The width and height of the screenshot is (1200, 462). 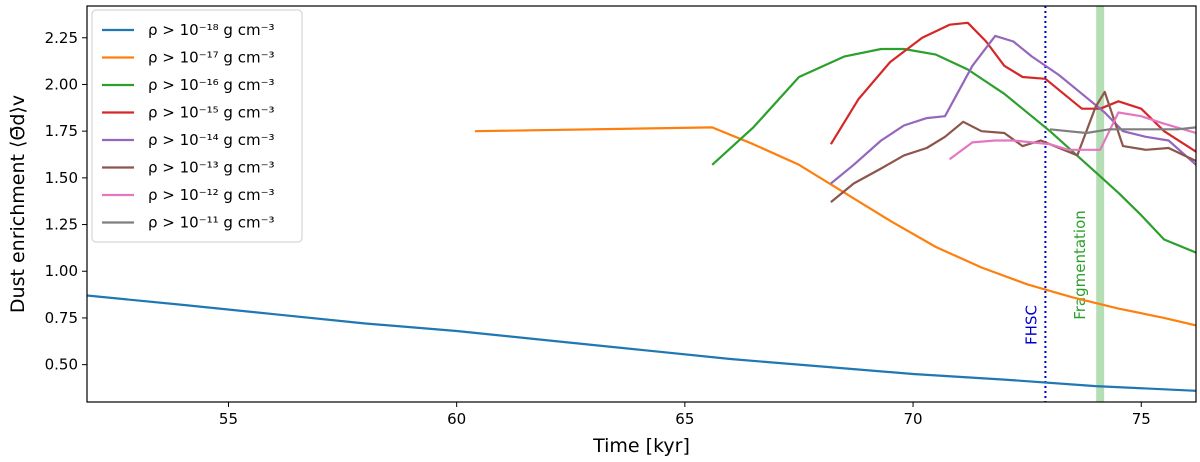 What do you see at coordinates (1063, 204) in the screenshot?
I see `annotation-layer: FHSC Fragmentation` at bounding box center [1063, 204].